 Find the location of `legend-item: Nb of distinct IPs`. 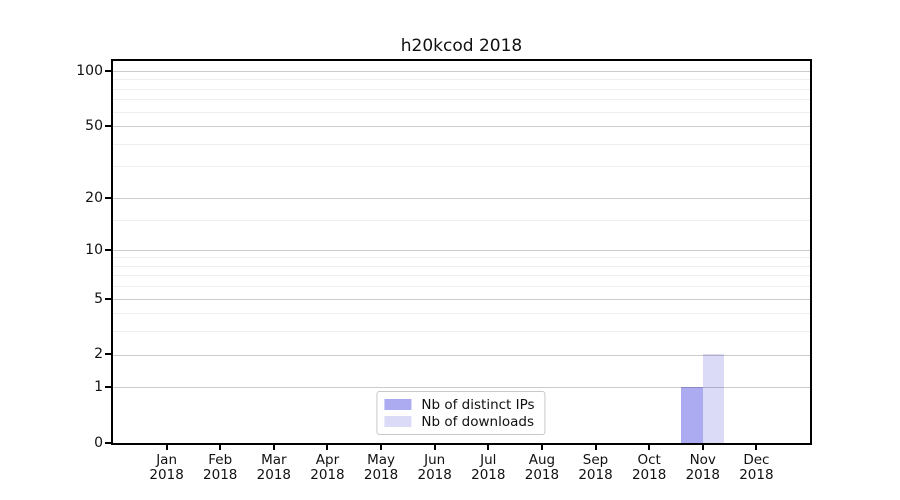

legend-item: Nb of distinct IPs is located at coordinates (459, 404).